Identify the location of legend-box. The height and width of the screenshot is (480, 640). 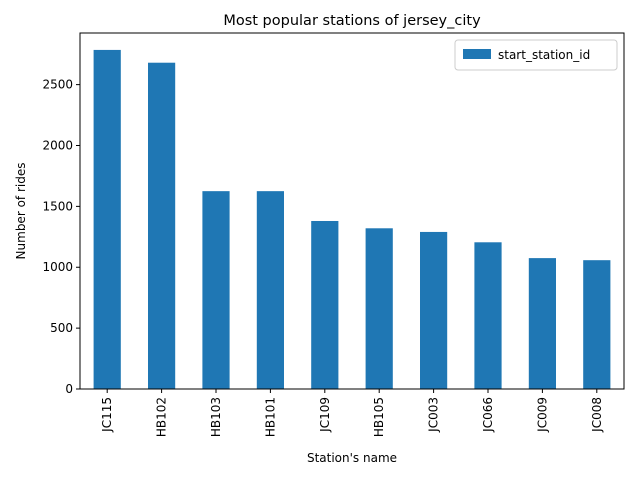
(536, 55).